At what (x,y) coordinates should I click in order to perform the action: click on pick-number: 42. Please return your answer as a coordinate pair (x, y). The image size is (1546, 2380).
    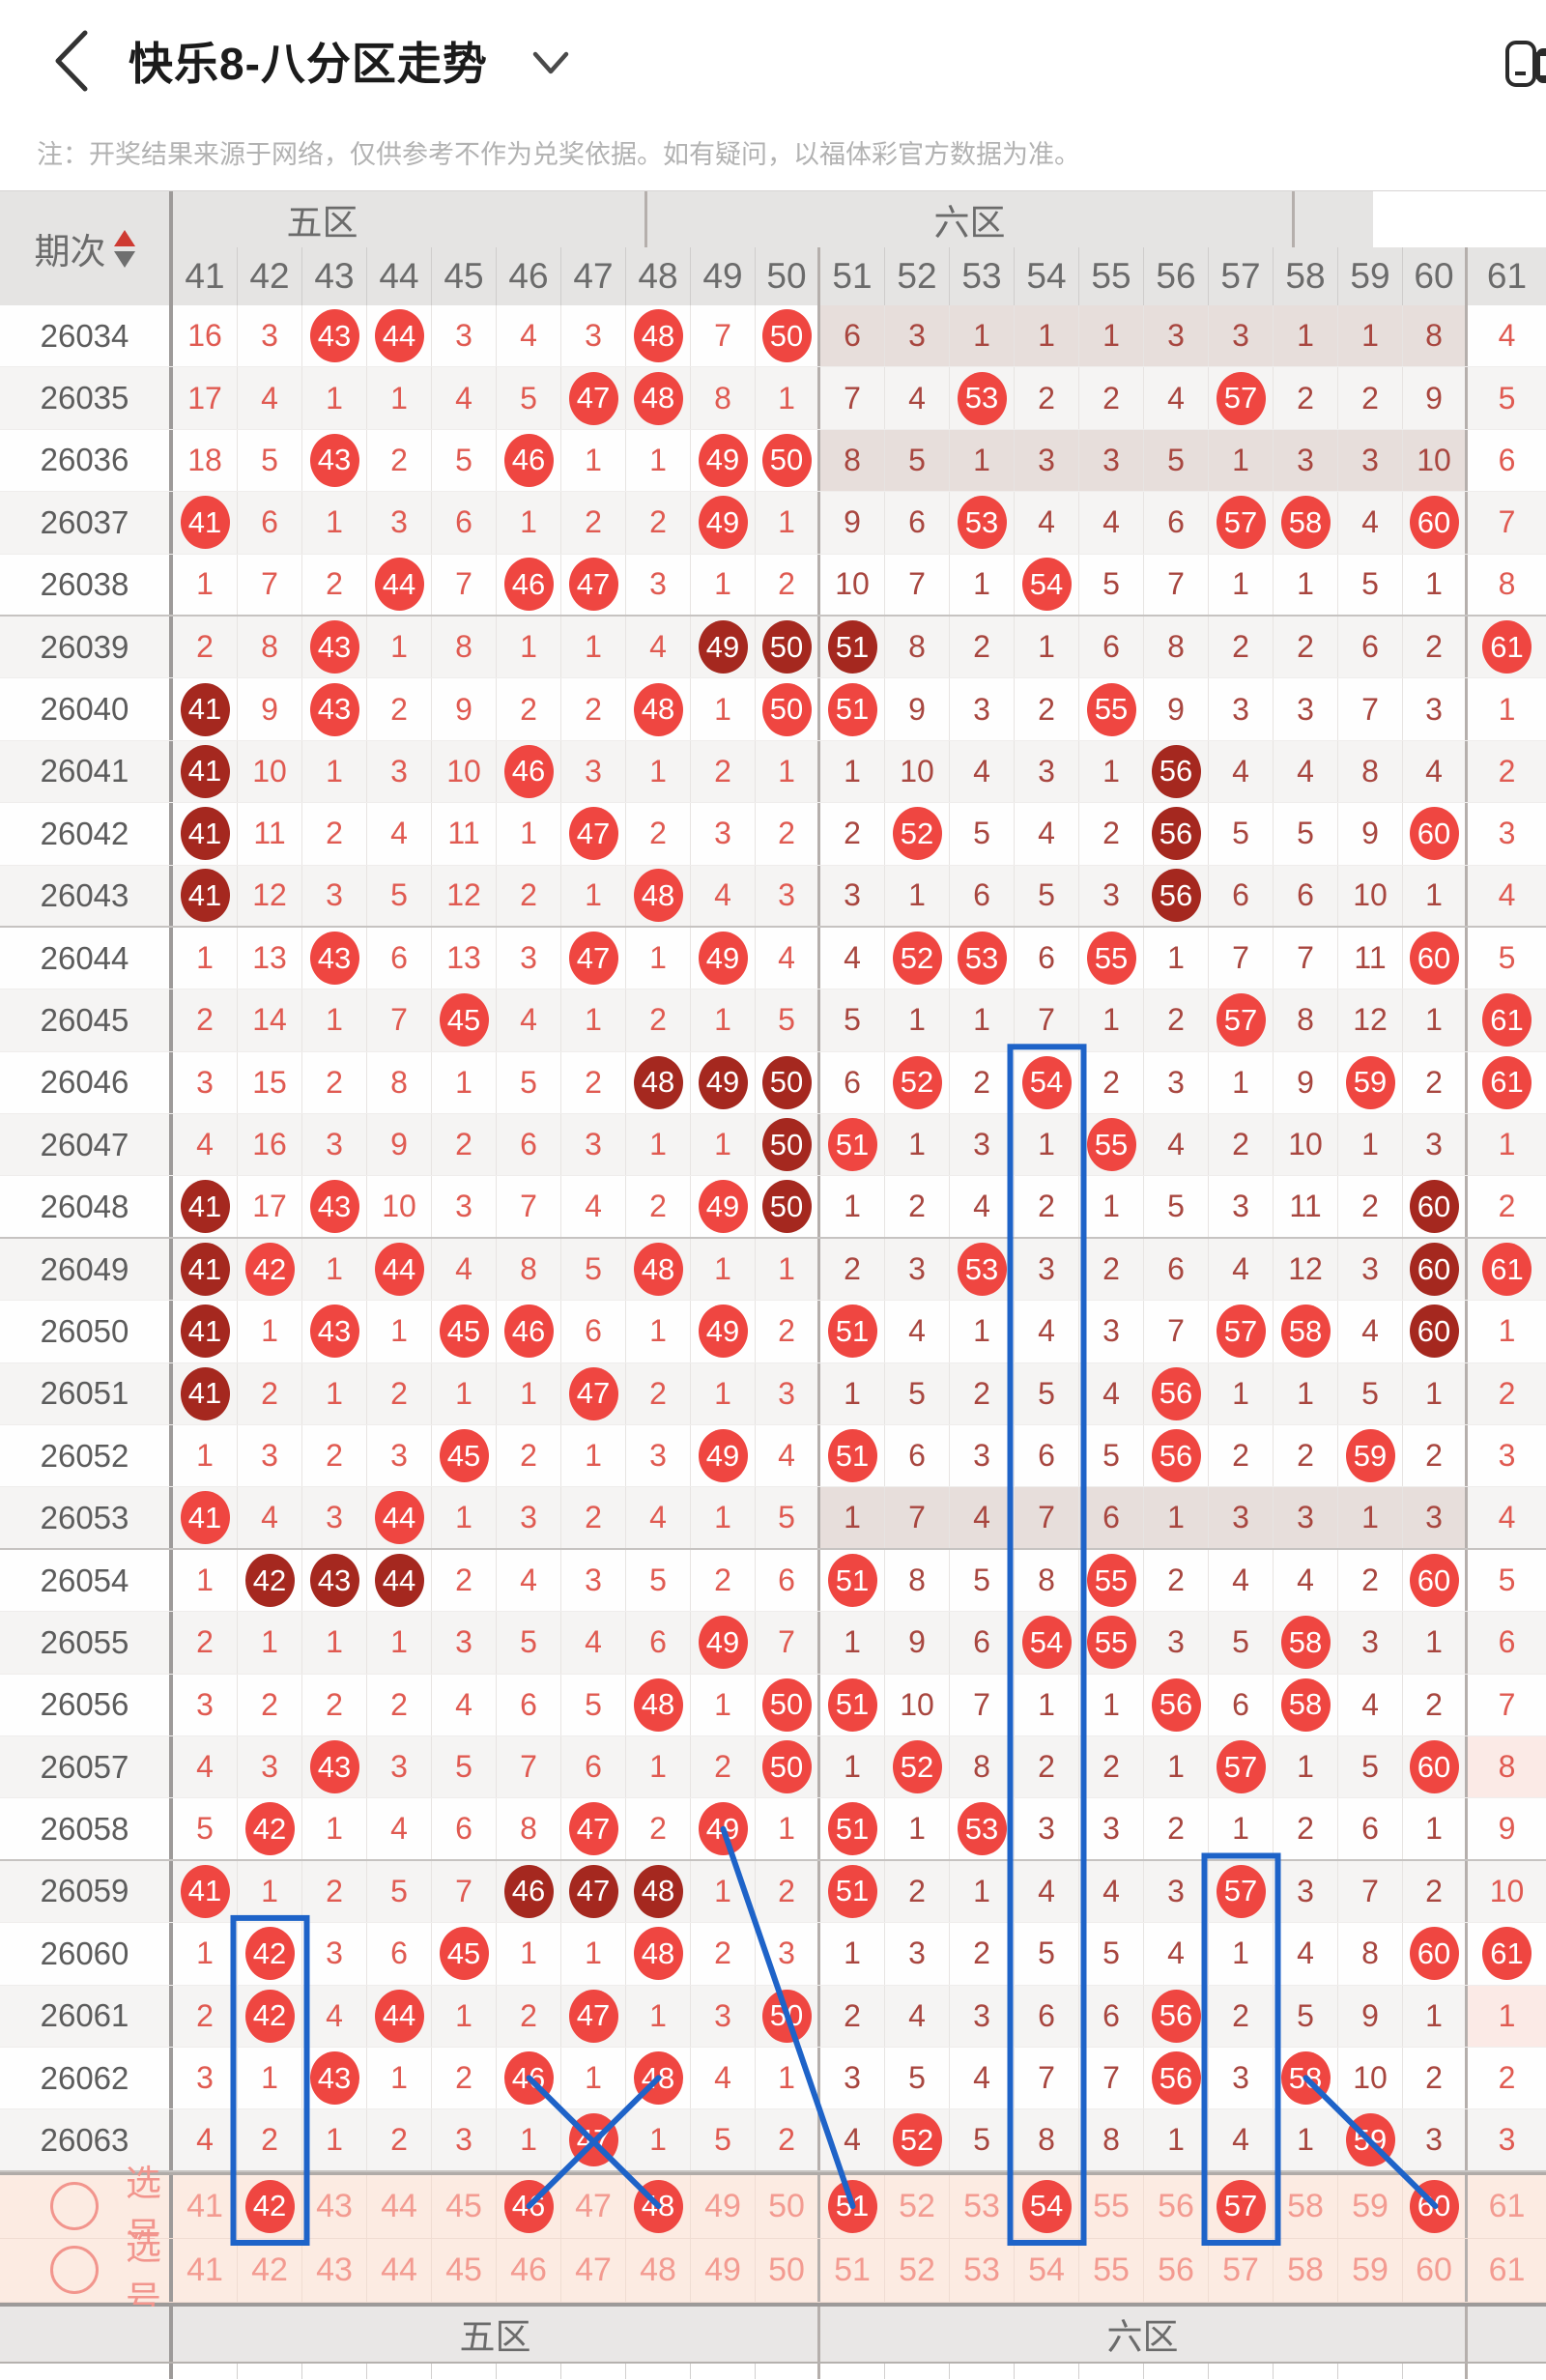
    Looking at the image, I should click on (269, 2269).